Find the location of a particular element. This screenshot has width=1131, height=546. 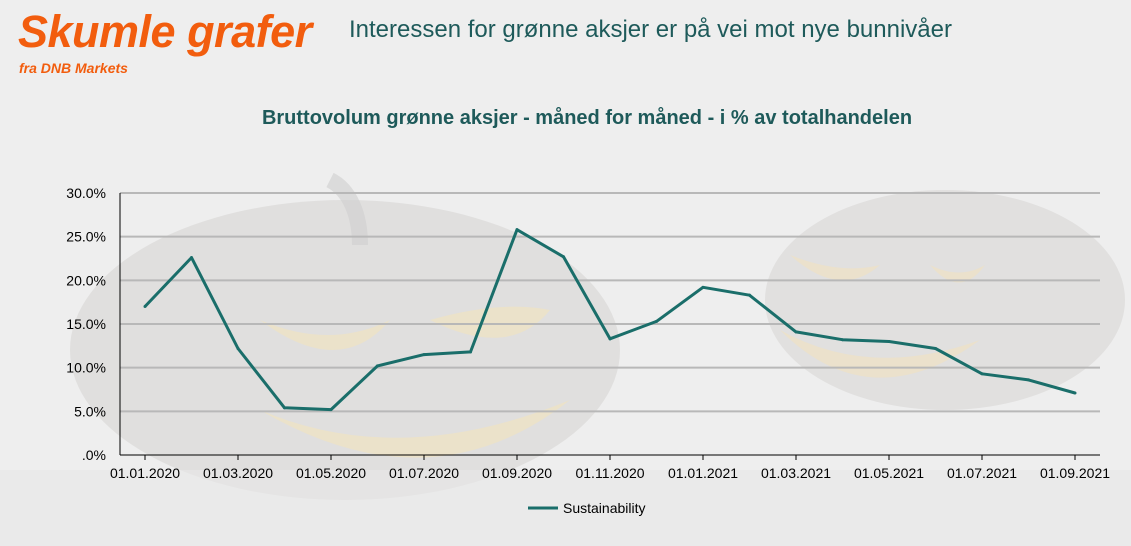

y-tick-label: 5.0% is located at coordinates (90, 411).